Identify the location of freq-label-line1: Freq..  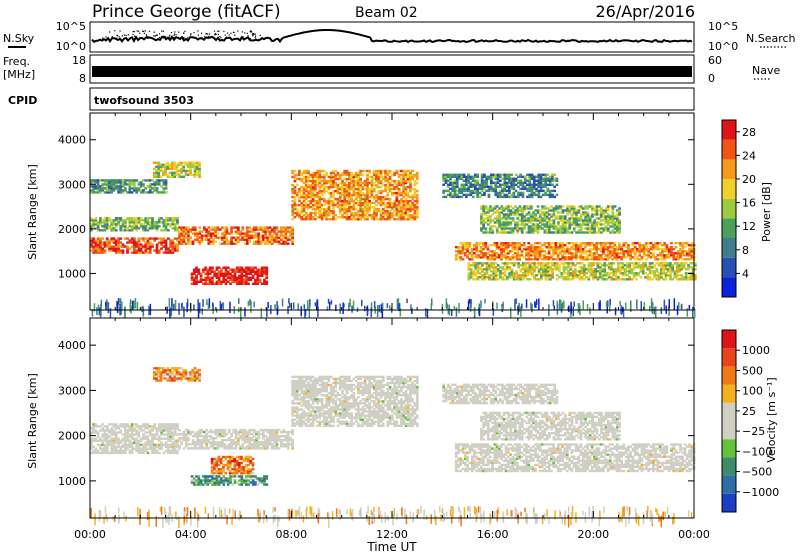
(16, 61).